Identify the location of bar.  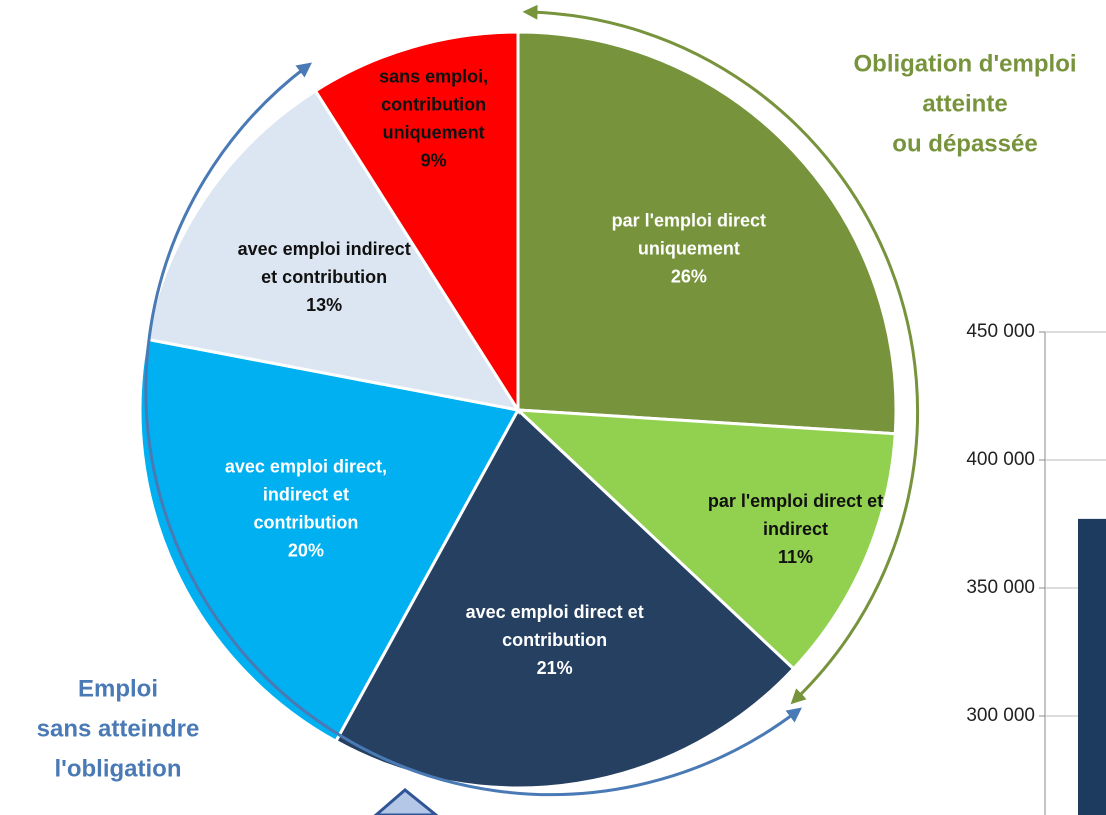
(1092, 666).